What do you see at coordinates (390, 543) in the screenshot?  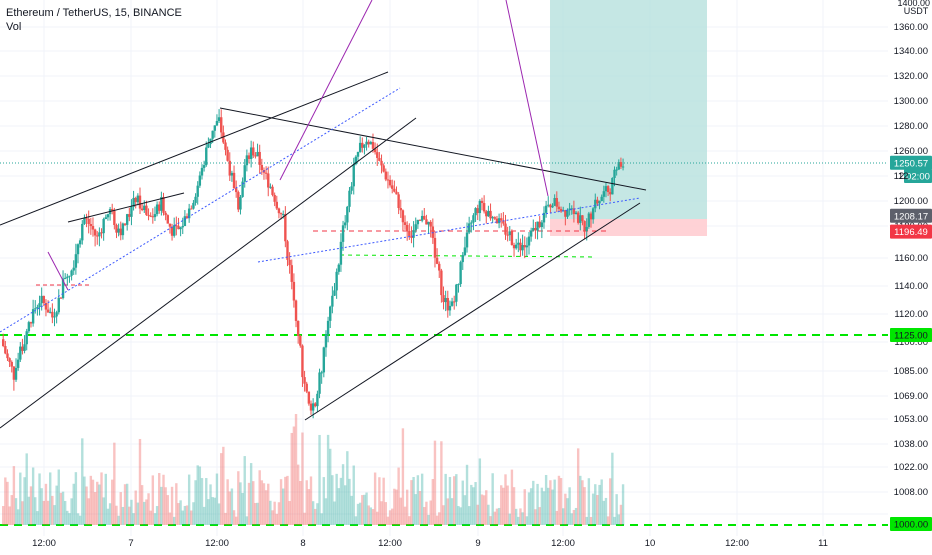 I see `time-tick-label: 12:00` at bounding box center [390, 543].